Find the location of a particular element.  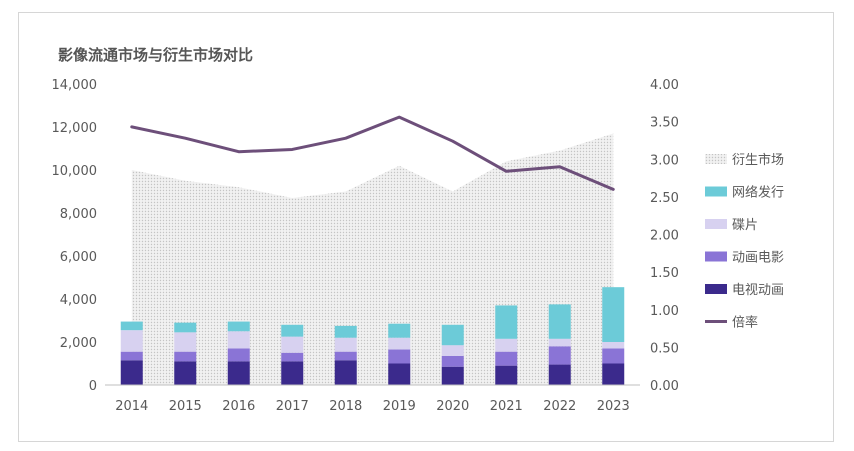

x-tick-label: 2020 is located at coordinates (452, 406).